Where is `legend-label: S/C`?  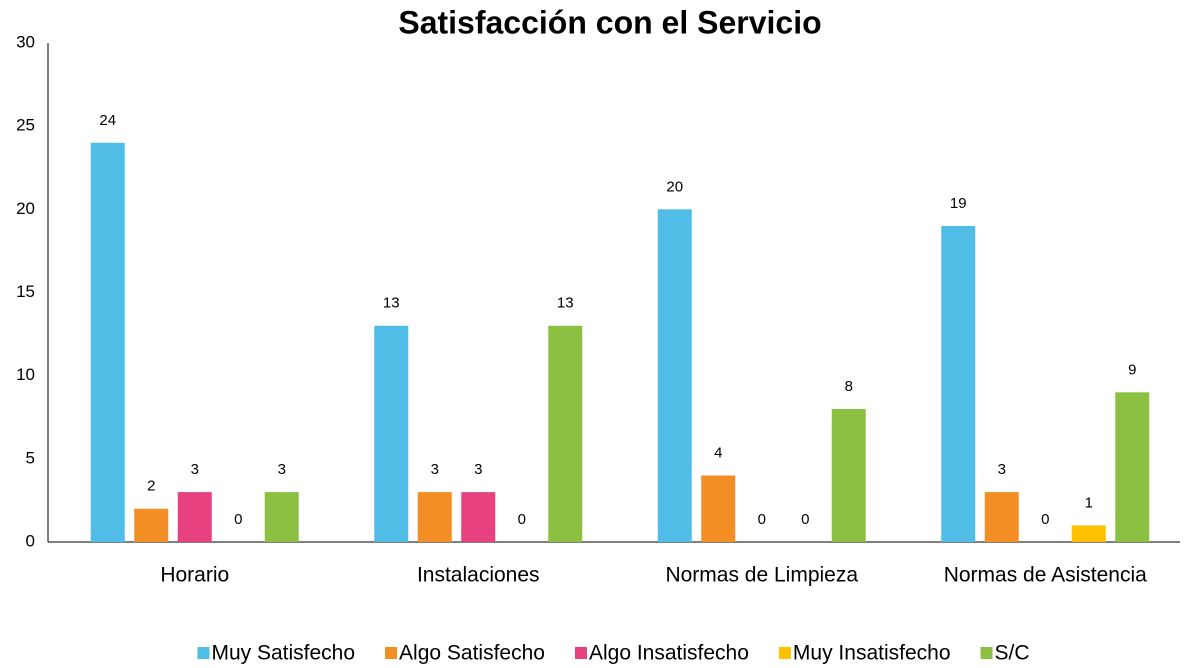 legend-label: S/C is located at coordinates (1012, 653).